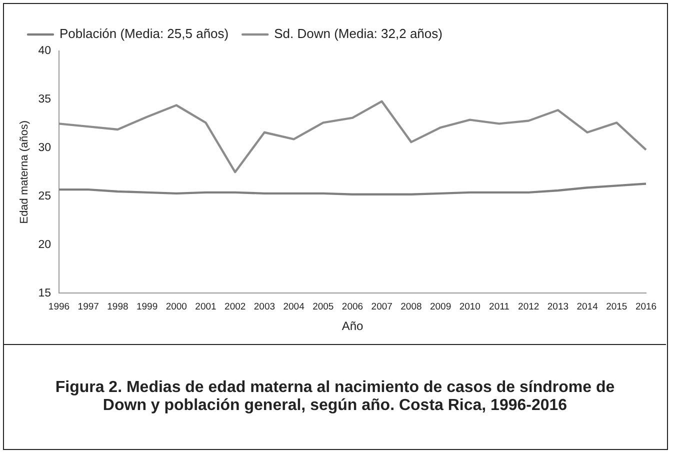 This screenshot has height=455, width=673. I want to click on x-tick-label: 2002, so click(235, 307).